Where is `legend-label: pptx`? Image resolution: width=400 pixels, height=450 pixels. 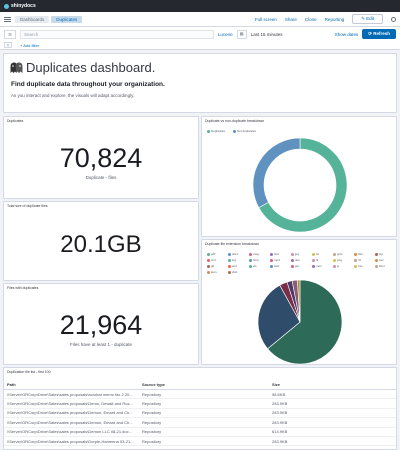
legend-label: pptx is located at coordinates (340, 254).